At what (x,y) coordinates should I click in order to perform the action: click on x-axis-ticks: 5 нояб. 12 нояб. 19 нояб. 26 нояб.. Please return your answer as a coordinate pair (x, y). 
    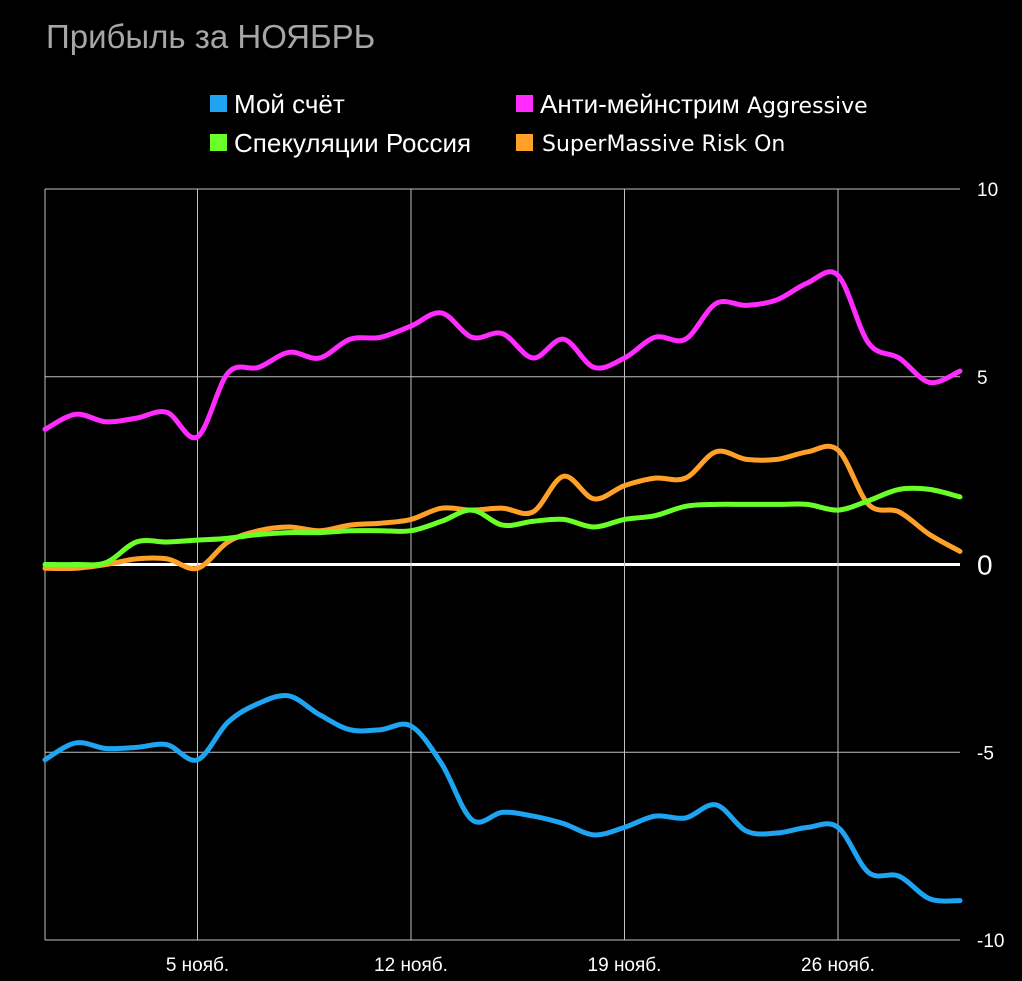
    Looking at the image, I should click on (520, 965).